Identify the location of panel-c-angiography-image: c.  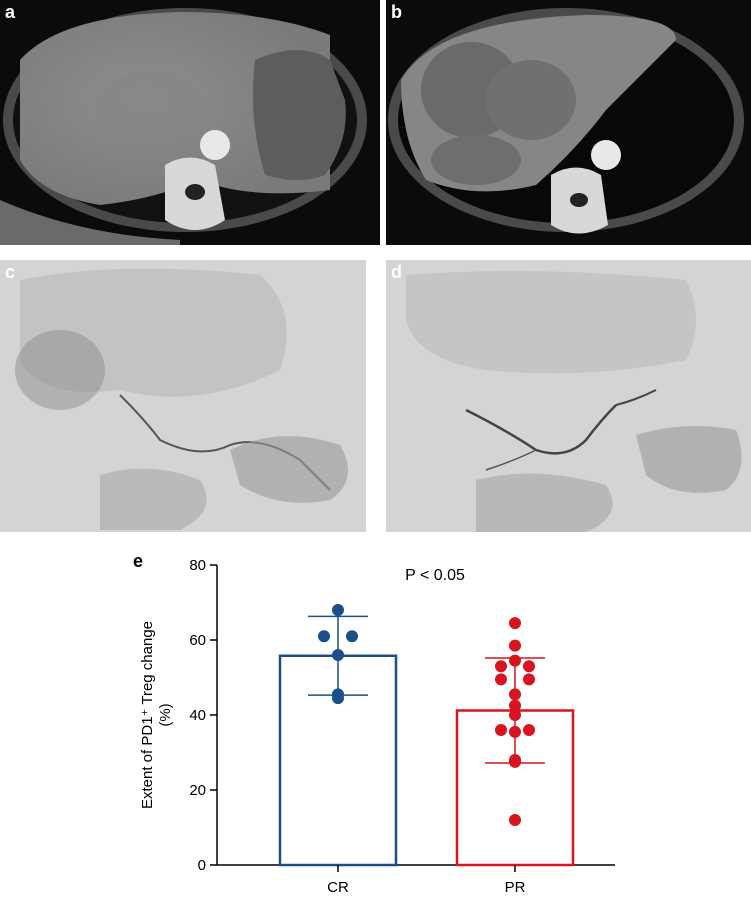
(183, 396).